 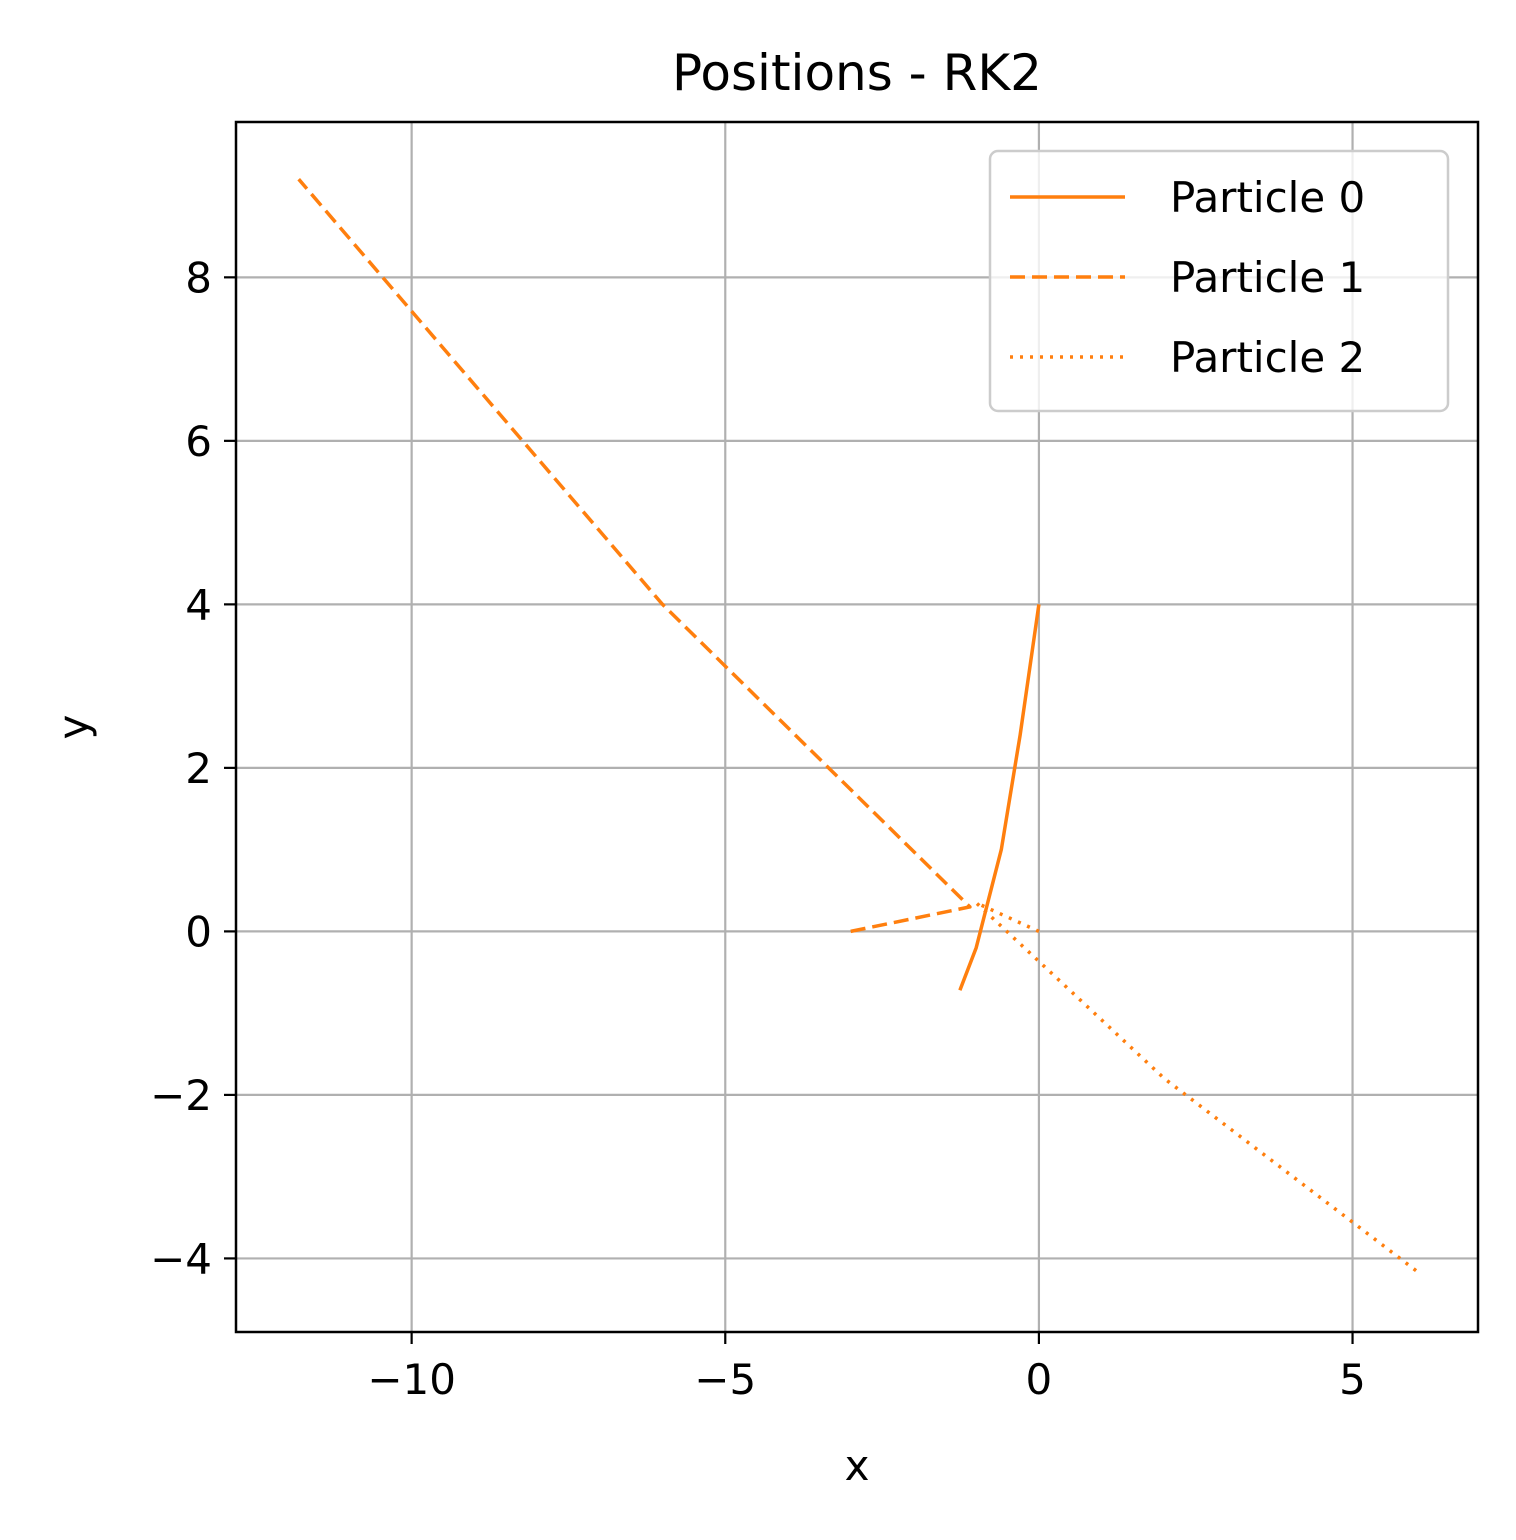 What do you see at coordinates (73, 727) in the screenshot?
I see `y-axis-label: y` at bounding box center [73, 727].